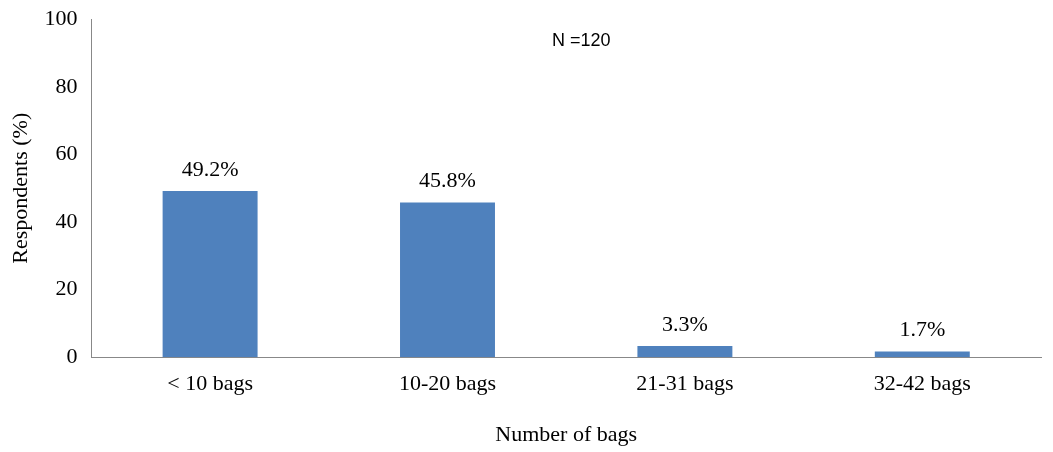  What do you see at coordinates (685, 383) in the screenshot?
I see `x-tick-label: 21-31 bags` at bounding box center [685, 383].